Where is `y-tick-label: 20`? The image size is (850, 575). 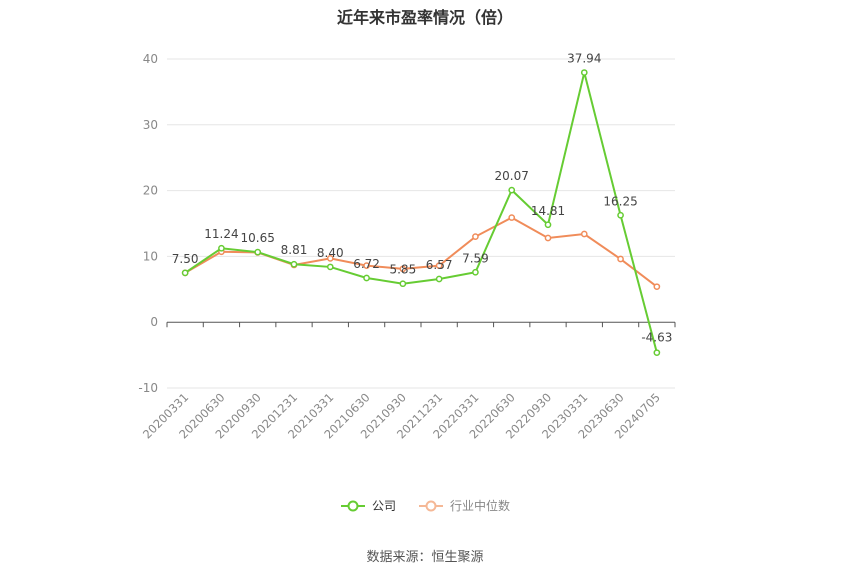 y-tick-label: 20 is located at coordinates (150, 191).